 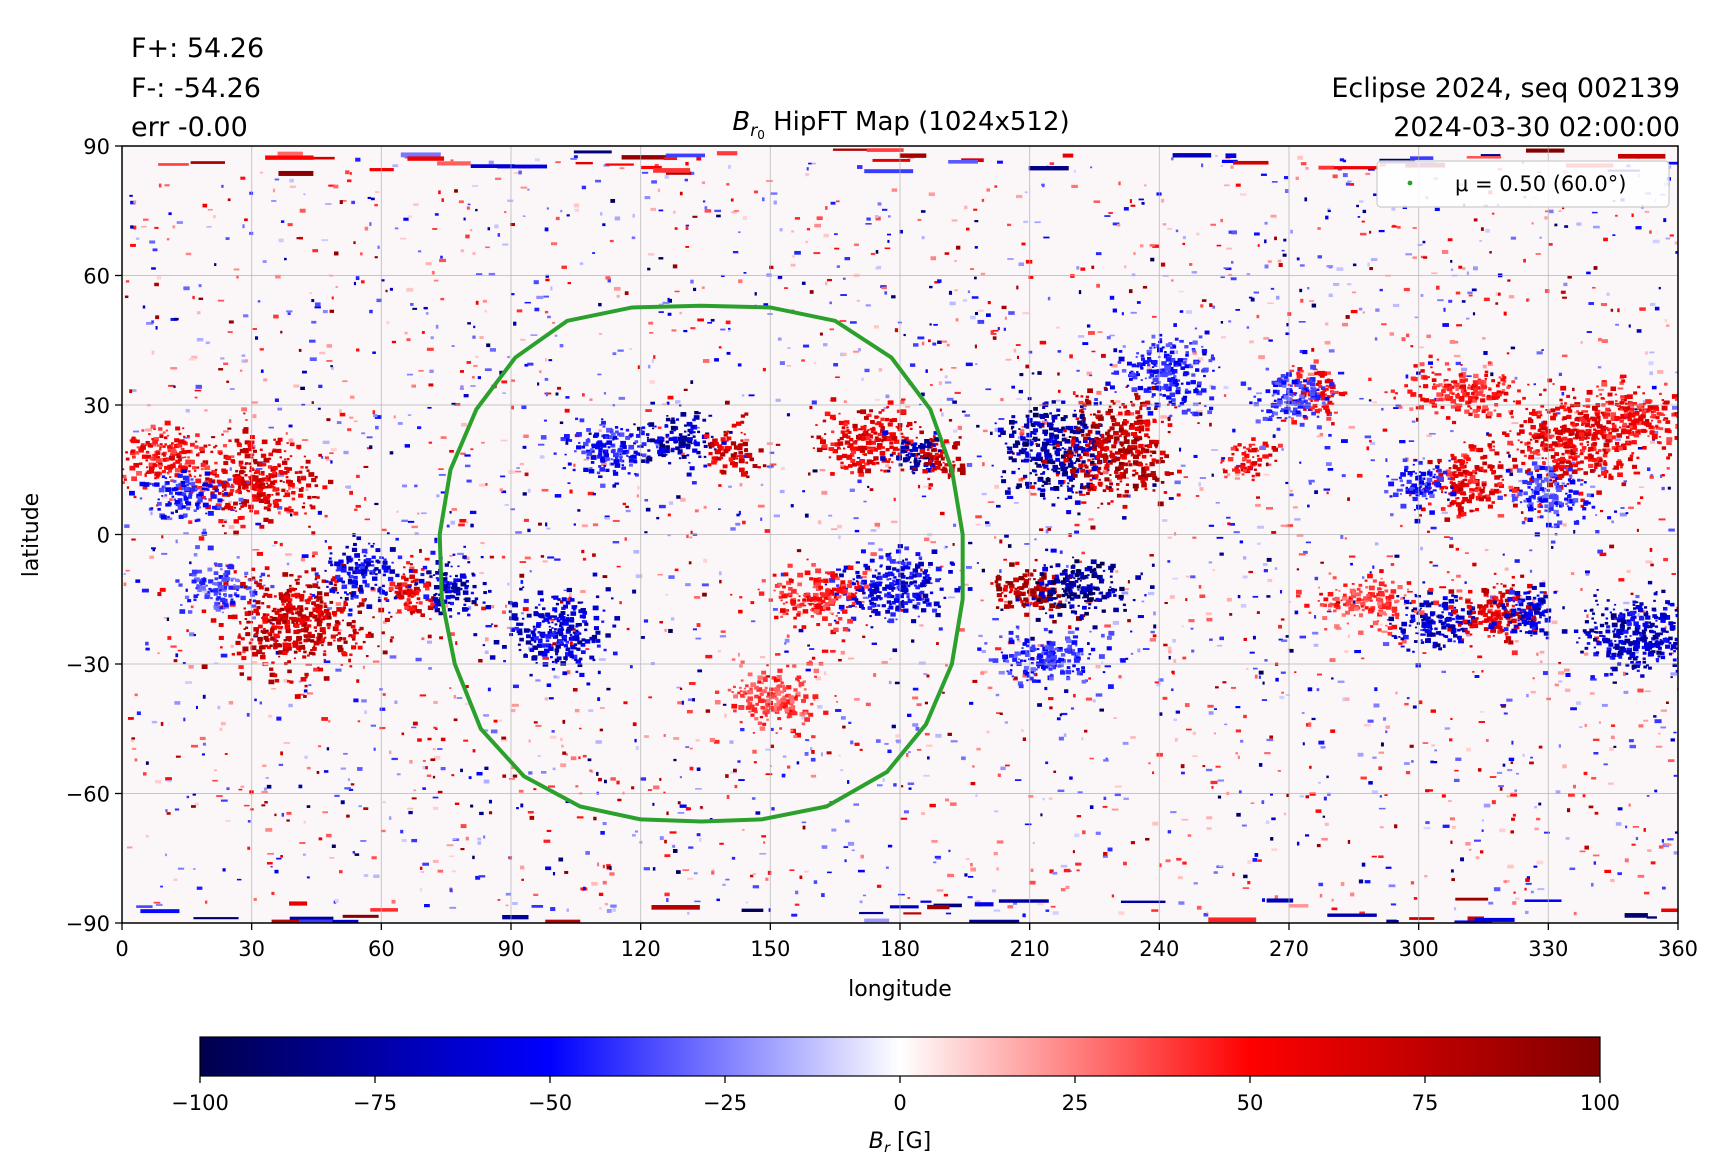 What do you see at coordinates (1068, 155) in the screenshot?
I see `polar-streak` at bounding box center [1068, 155].